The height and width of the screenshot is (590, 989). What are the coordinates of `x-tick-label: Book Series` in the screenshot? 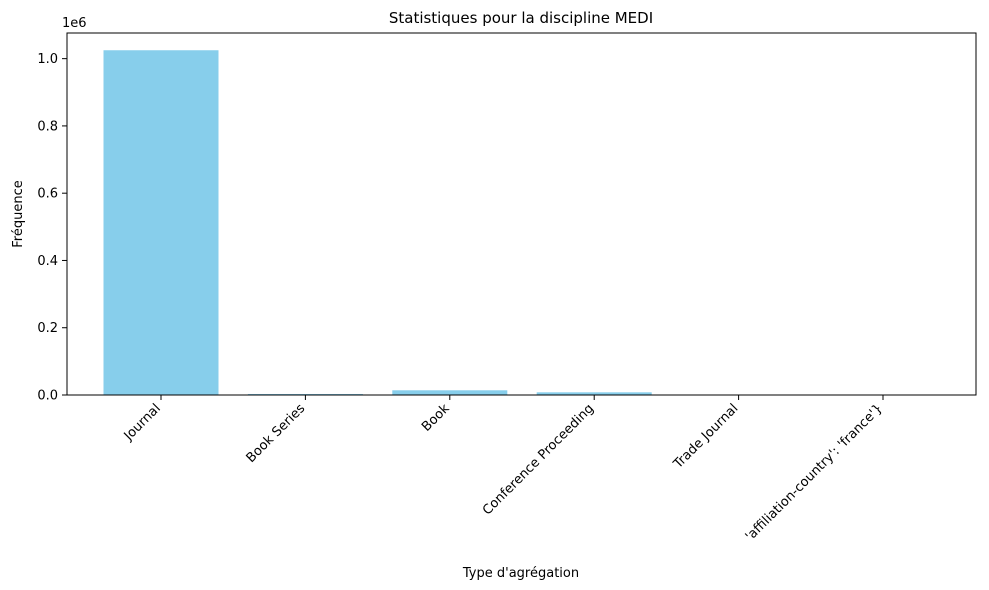 It's located at (276, 433).